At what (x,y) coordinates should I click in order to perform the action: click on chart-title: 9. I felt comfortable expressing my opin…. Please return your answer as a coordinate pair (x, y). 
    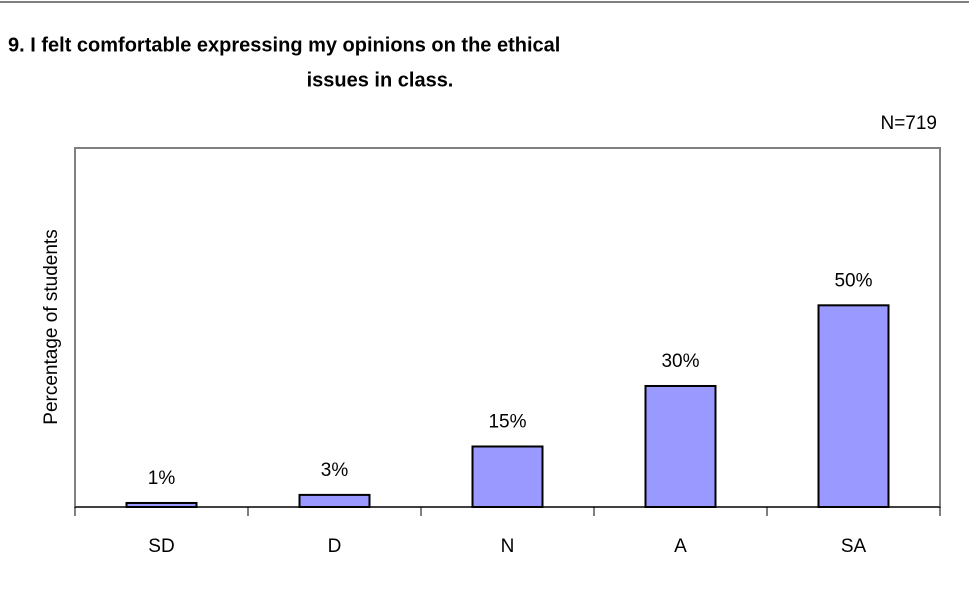
    Looking at the image, I should click on (284, 45).